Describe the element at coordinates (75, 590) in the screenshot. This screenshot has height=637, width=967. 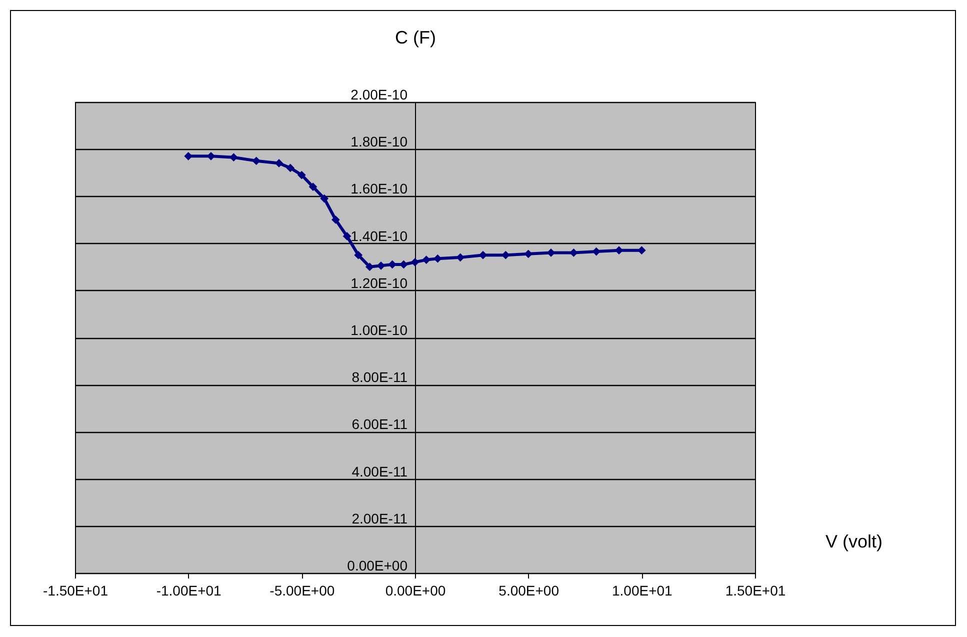
I see `x-tick-label: -1.50E+01` at that location.